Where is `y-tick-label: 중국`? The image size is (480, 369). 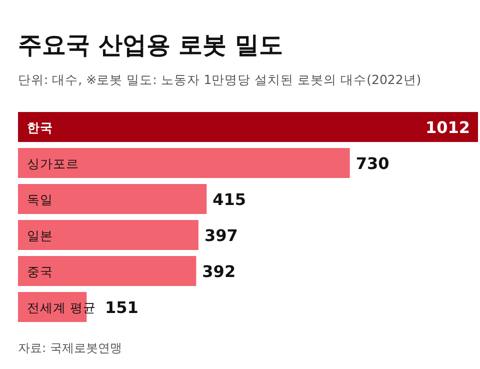 y-tick-label: 중국 is located at coordinates (40, 271).